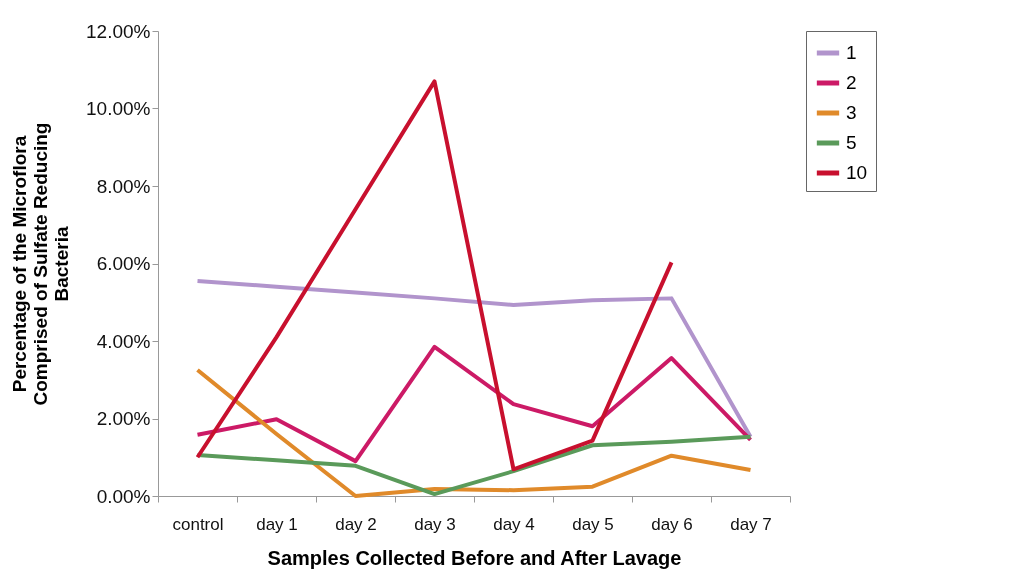 Image resolution: width=1014 pixels, height=579 pixels. I want to click on x-tick-label: day 1, so click(277, 524).